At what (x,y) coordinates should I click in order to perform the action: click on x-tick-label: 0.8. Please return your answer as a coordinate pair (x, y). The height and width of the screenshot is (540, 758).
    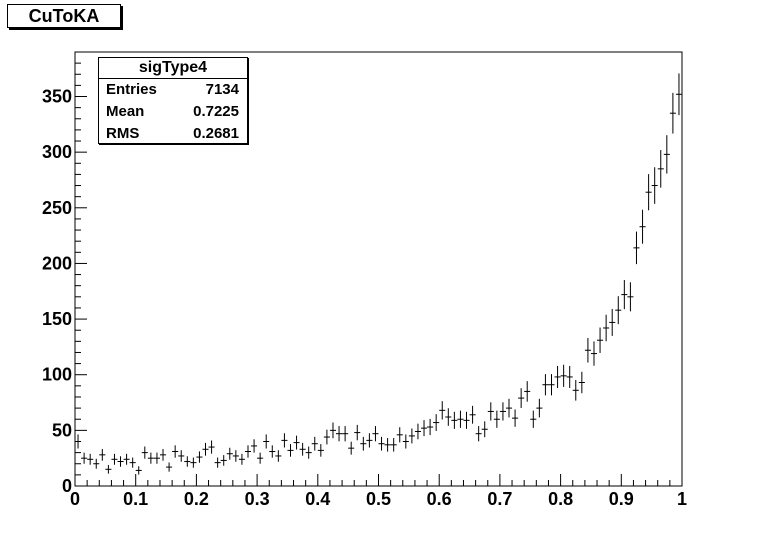
    Looking at the image, I should click on (560, 499).